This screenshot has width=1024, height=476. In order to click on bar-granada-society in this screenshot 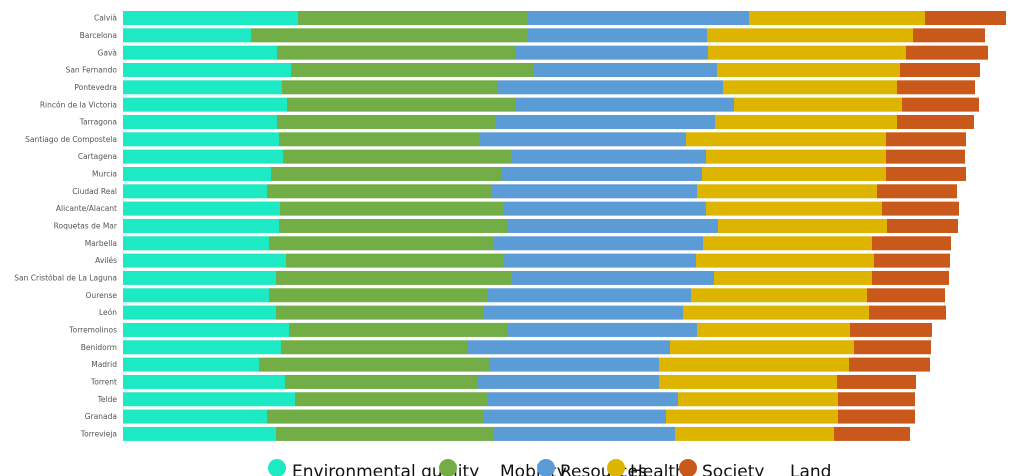, I will do `click(876, 416)`.